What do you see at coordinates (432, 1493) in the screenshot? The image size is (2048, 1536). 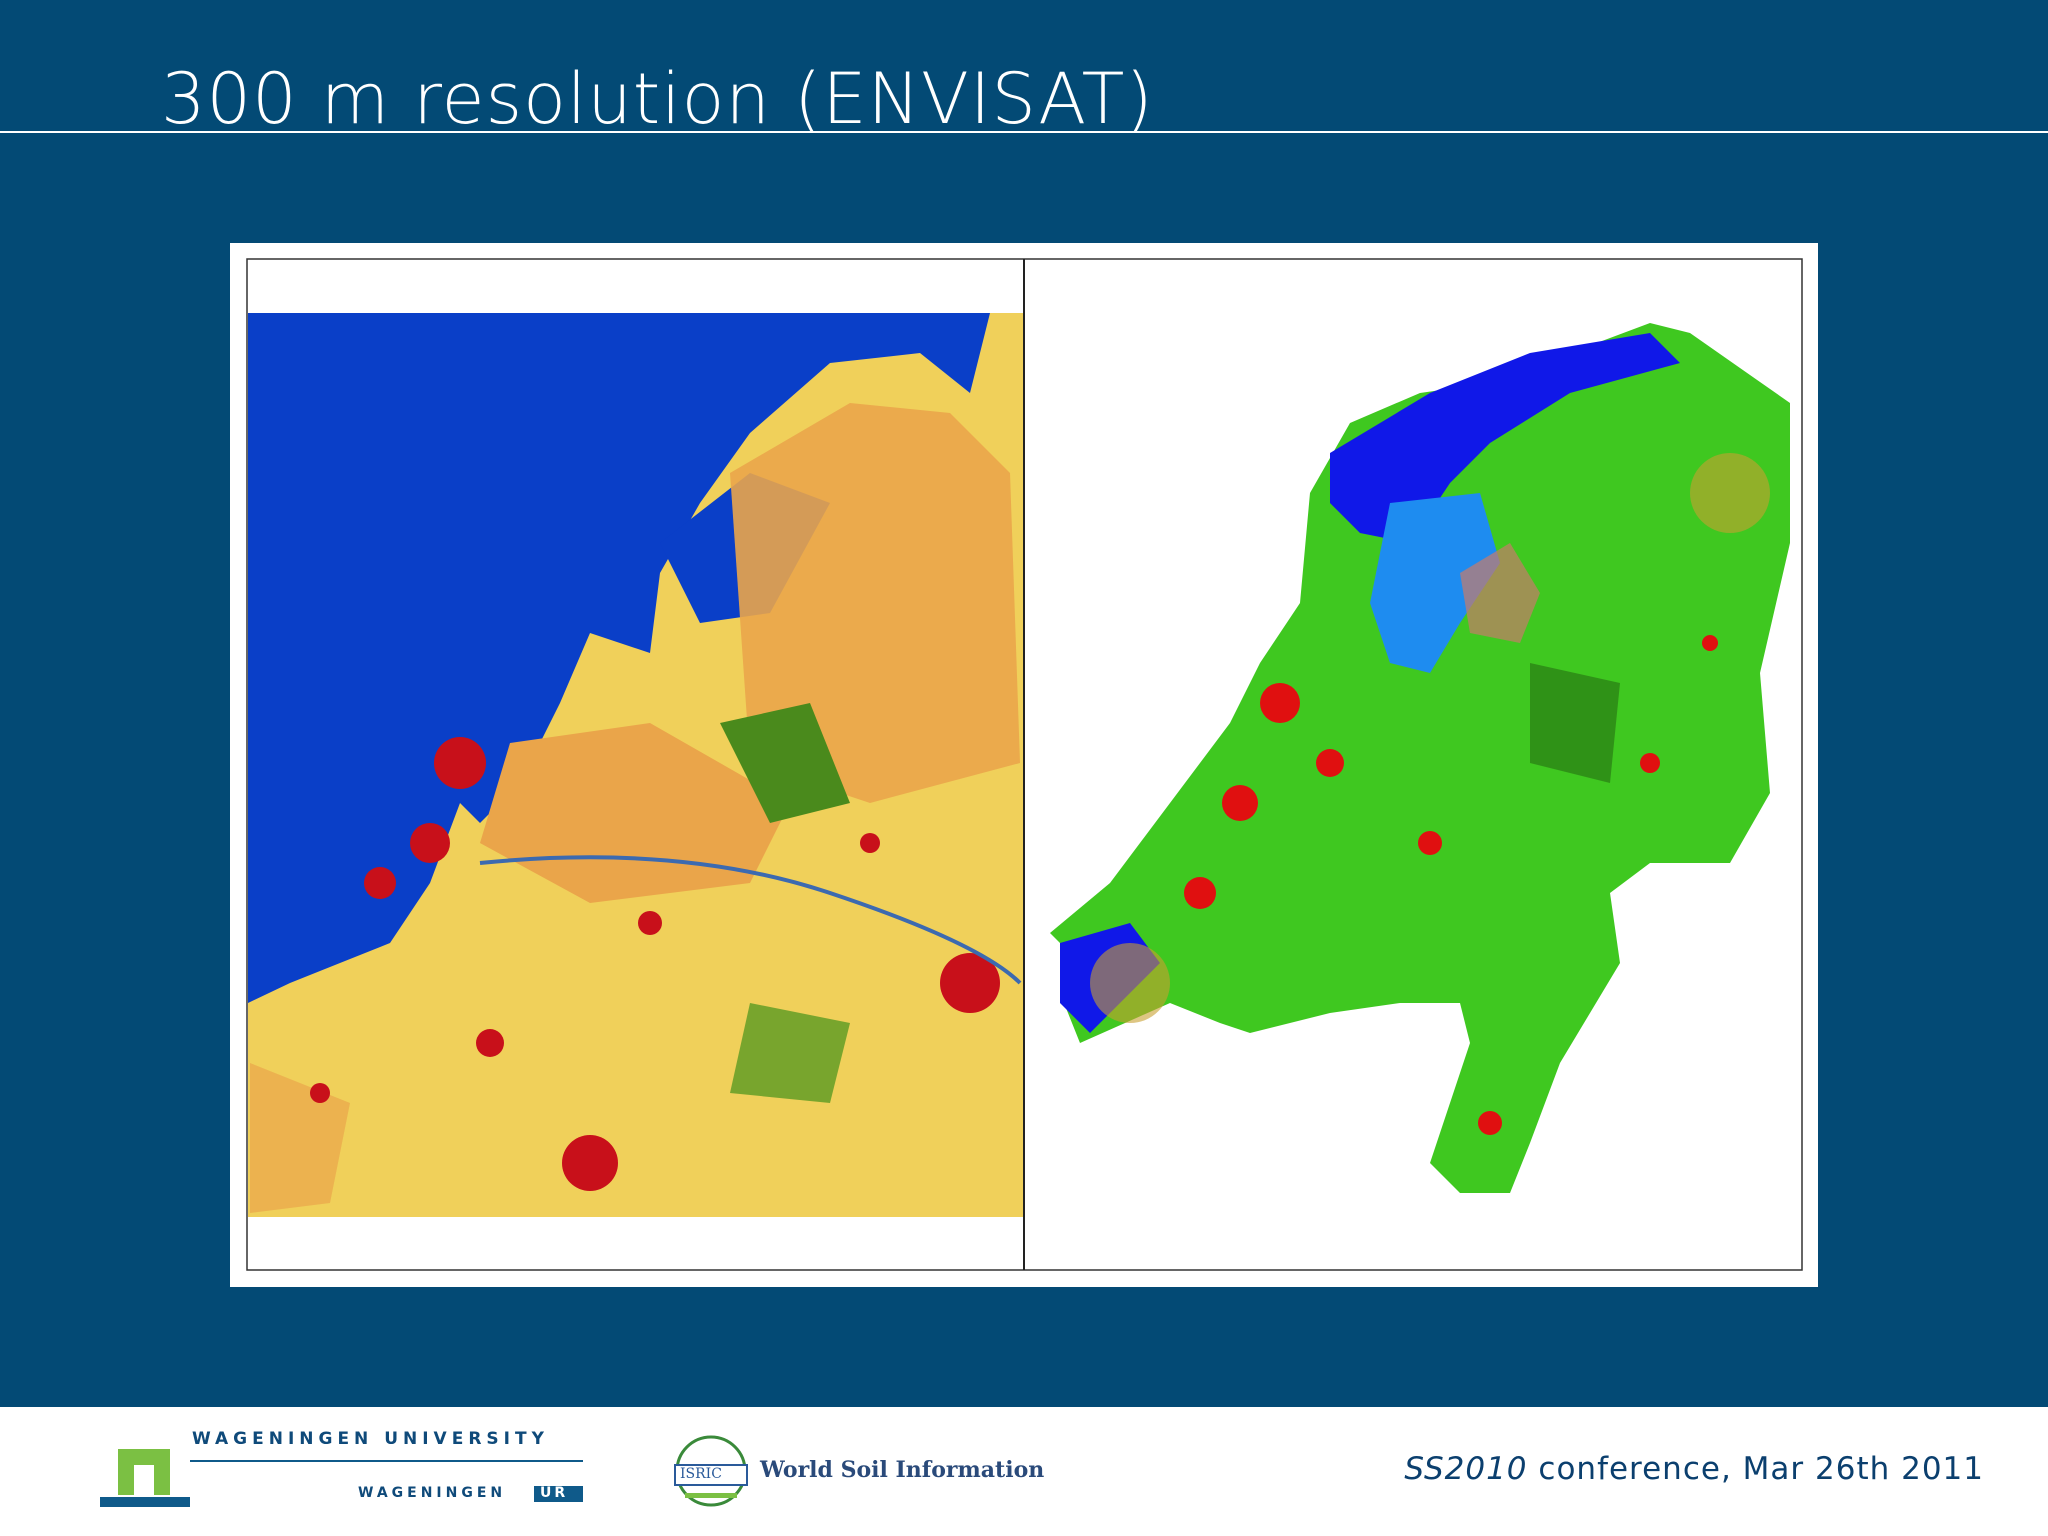 I see `ur-prefix: WAGENINGEN` at bounding box center [432, 1493].